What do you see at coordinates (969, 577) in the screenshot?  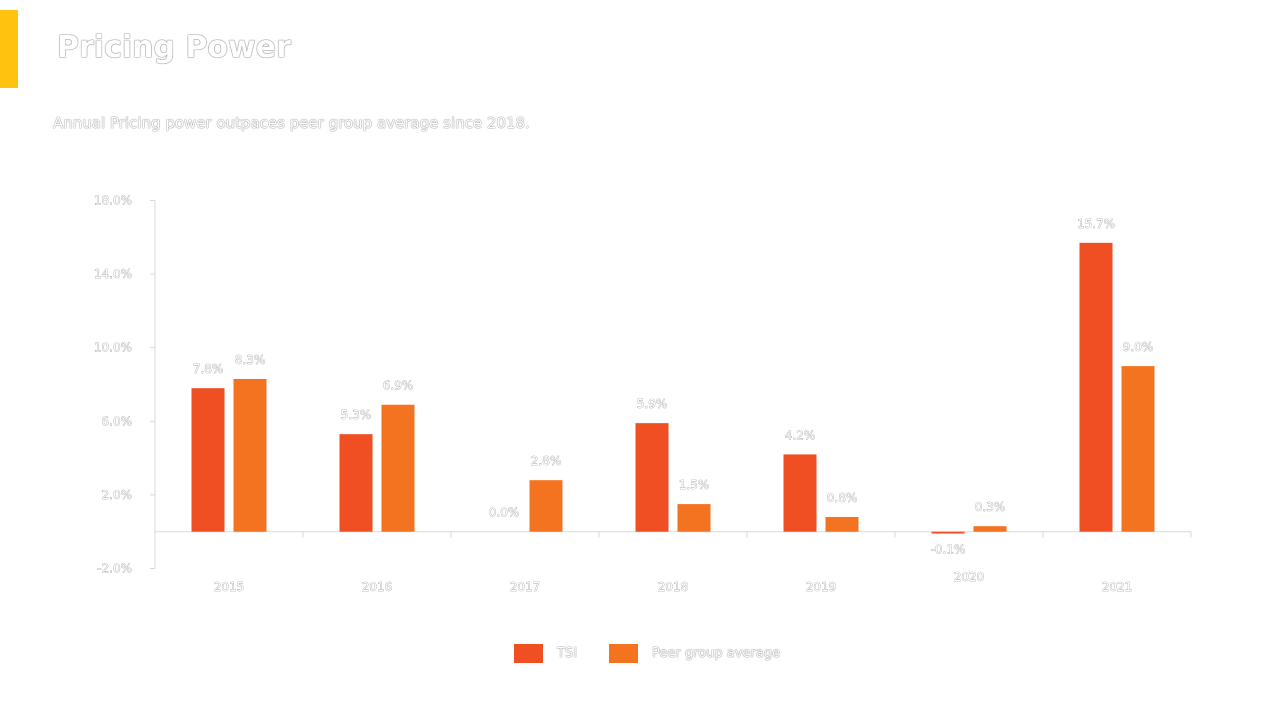 I see `x-category-label: 2020` at bounding box center [969, 577].